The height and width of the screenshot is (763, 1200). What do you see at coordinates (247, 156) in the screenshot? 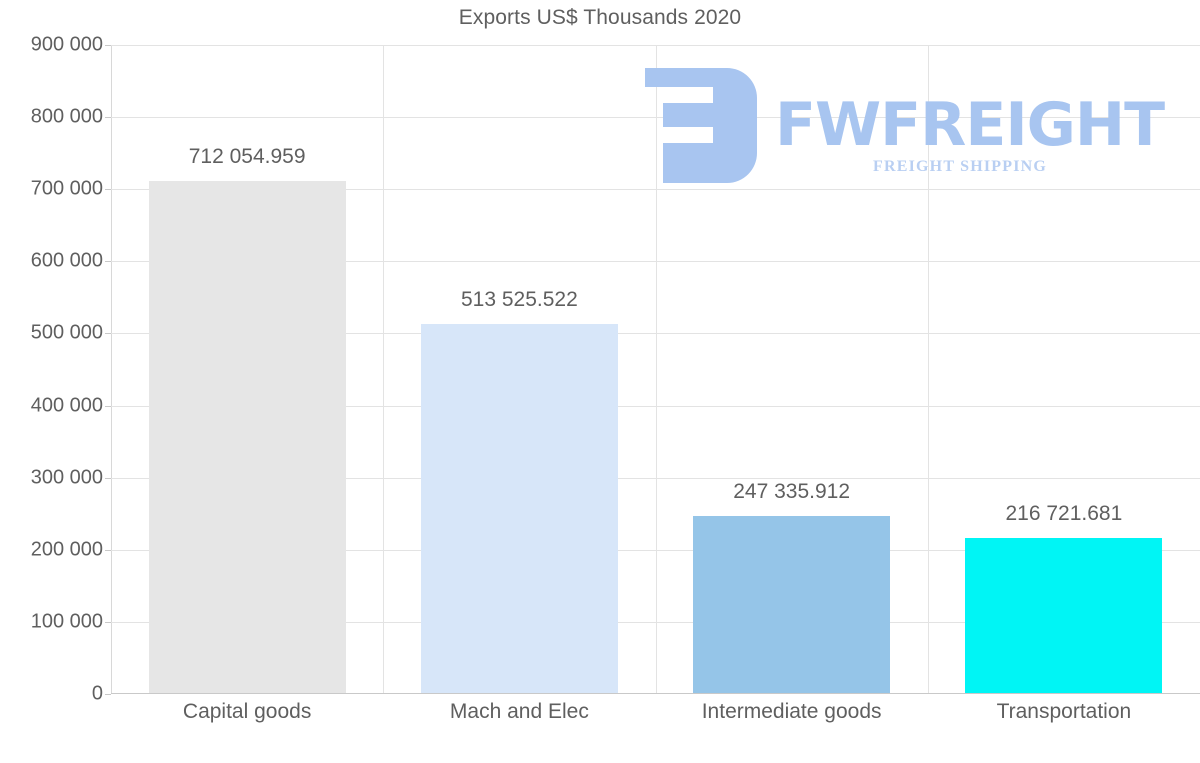
I see `bar-value-label: 712 054.959` at bounding box center [247, 156].